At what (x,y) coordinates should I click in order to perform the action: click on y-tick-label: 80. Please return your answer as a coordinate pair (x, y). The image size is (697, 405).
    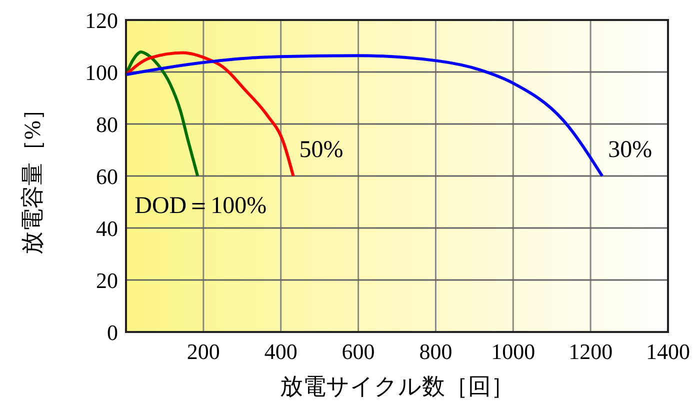
    Looking at the image, I should click on (107, 124).